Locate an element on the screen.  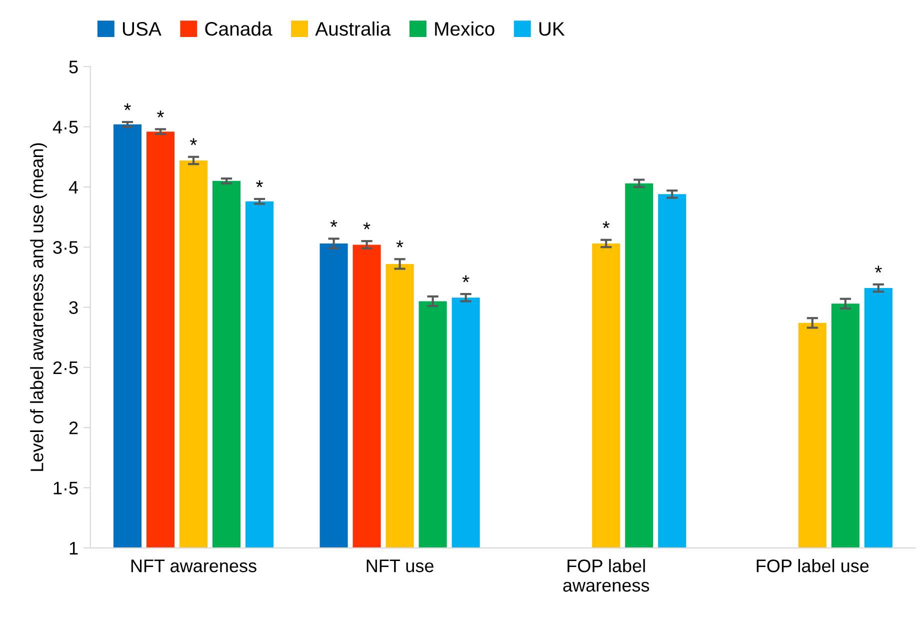
y-tick-label: 1·5 is located at coordinates (66, 488).